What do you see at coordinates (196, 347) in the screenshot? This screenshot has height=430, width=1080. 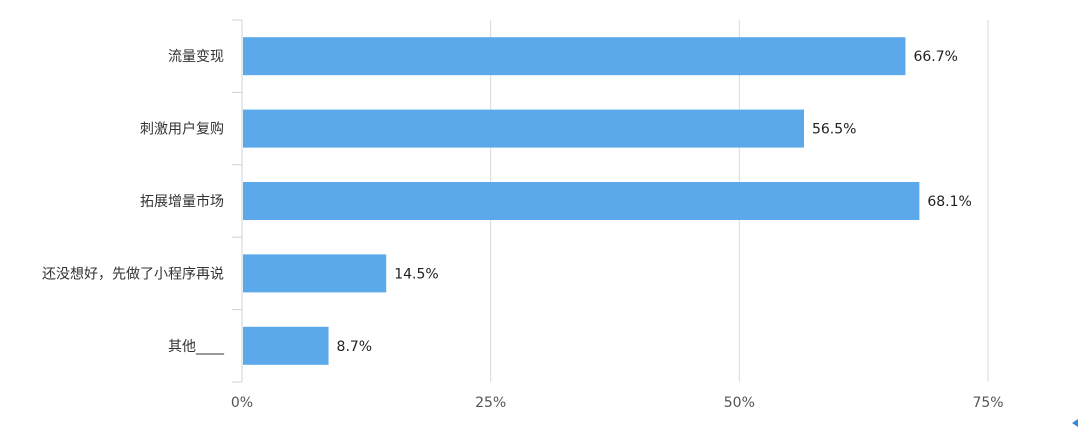 I see `category-label: 其他____` at bounding box center [196, 347].